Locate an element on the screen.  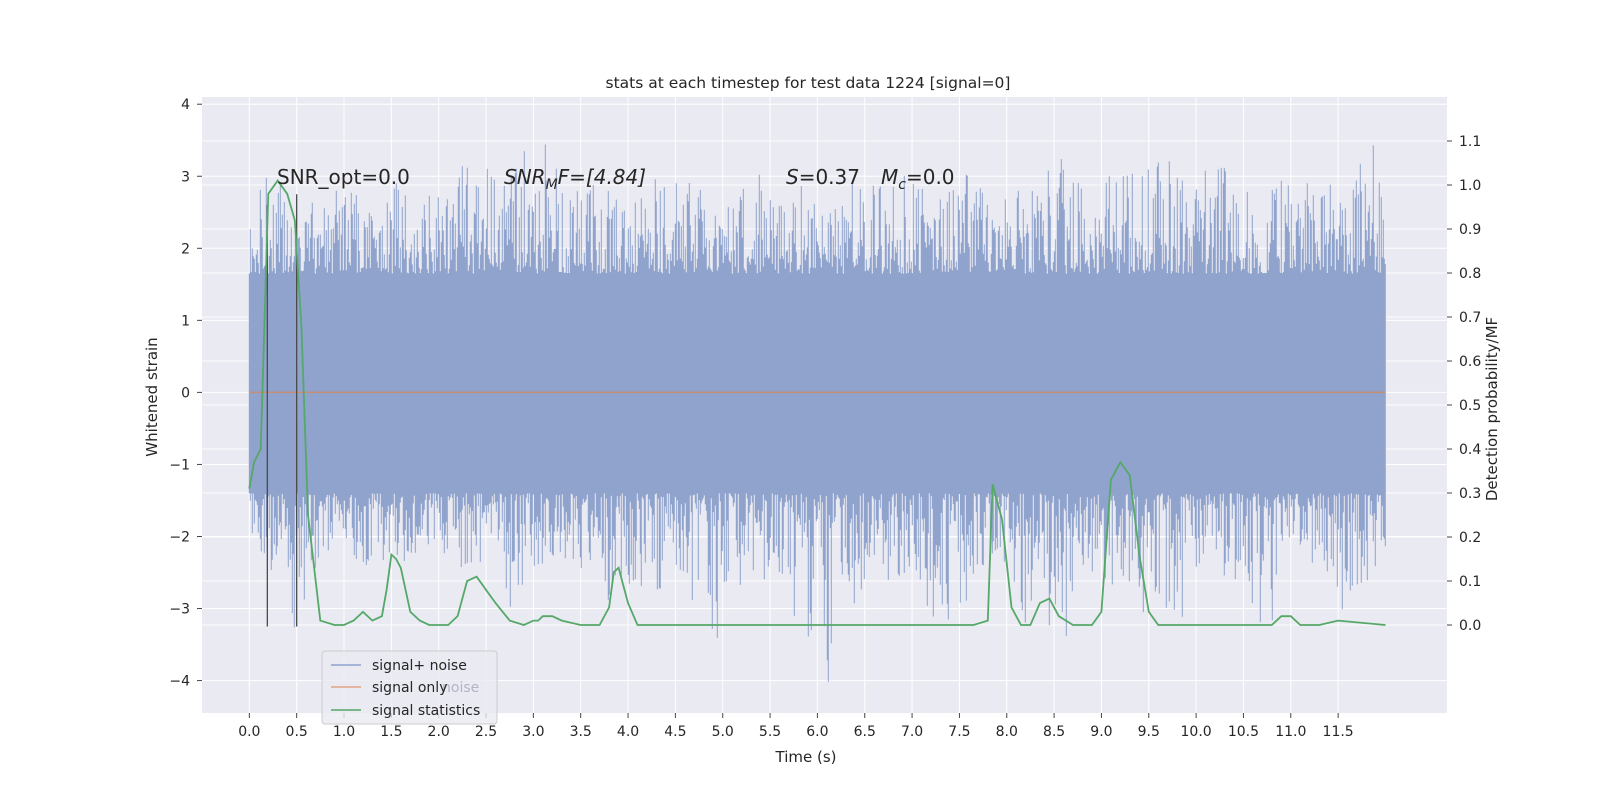
y-tick-label-left: −1 is located at coordinates (179, 465).